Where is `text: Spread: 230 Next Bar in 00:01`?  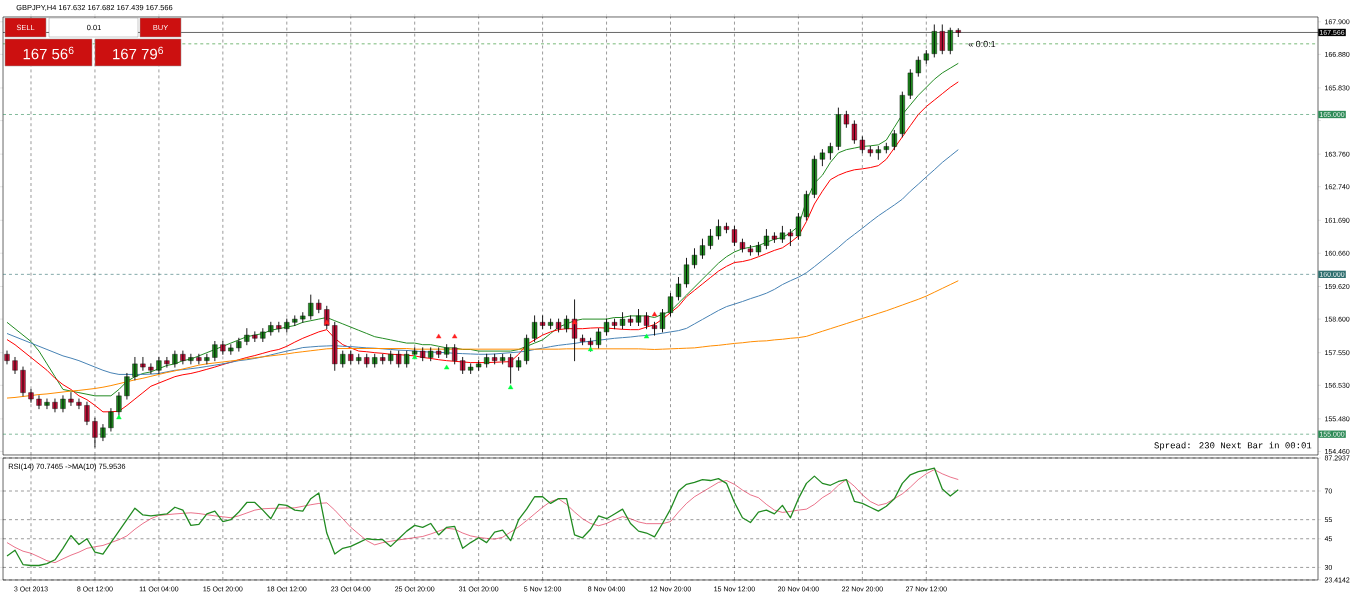 text: Spread: 230 Next Bar in 00:01 is located at coordinates (1233, 446).